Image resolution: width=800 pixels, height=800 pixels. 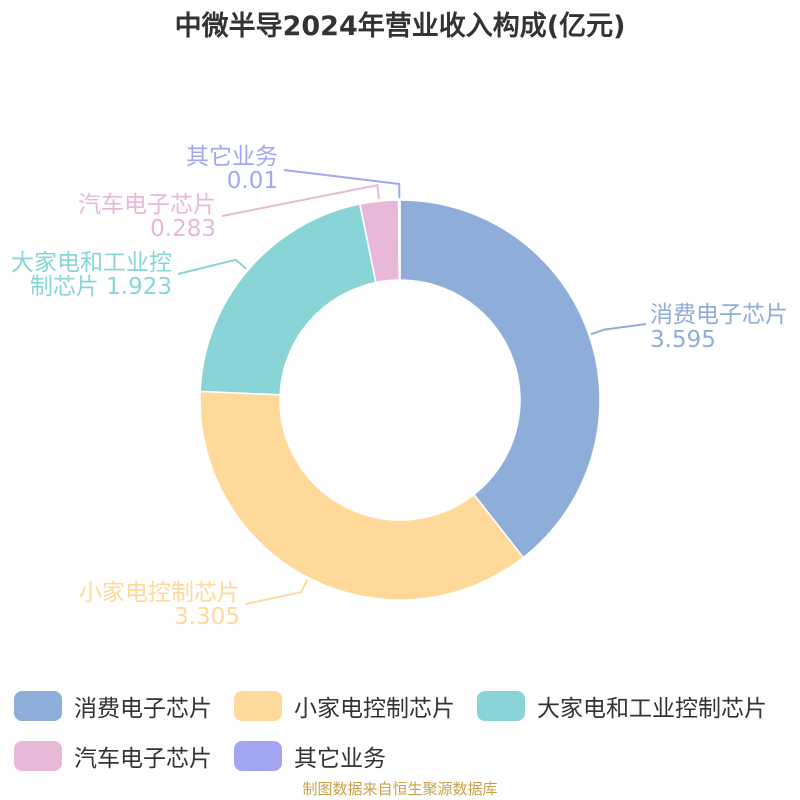 What do you see at coordinates (101, 287) in the screenshot?
I see `data-label-appliance-industrial: 制芯片 1.923` at bounding box center [101, 287].